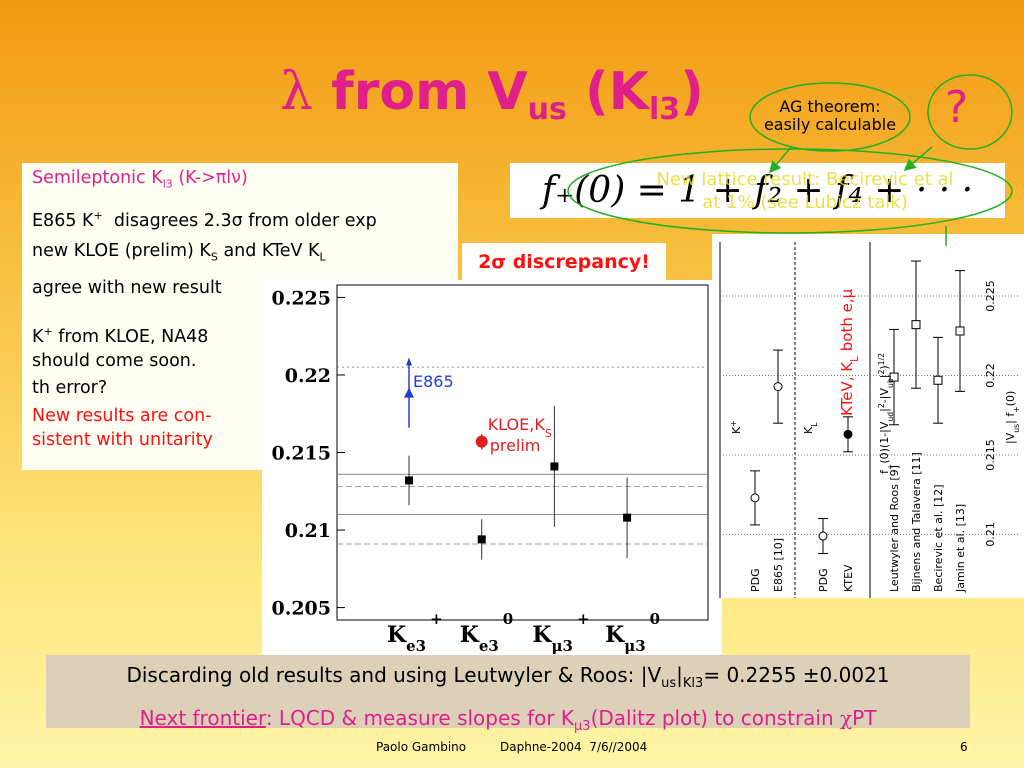  Describe the element at coordinates (616, 92) in the screenshot. I see `title-text: (K` at that location.